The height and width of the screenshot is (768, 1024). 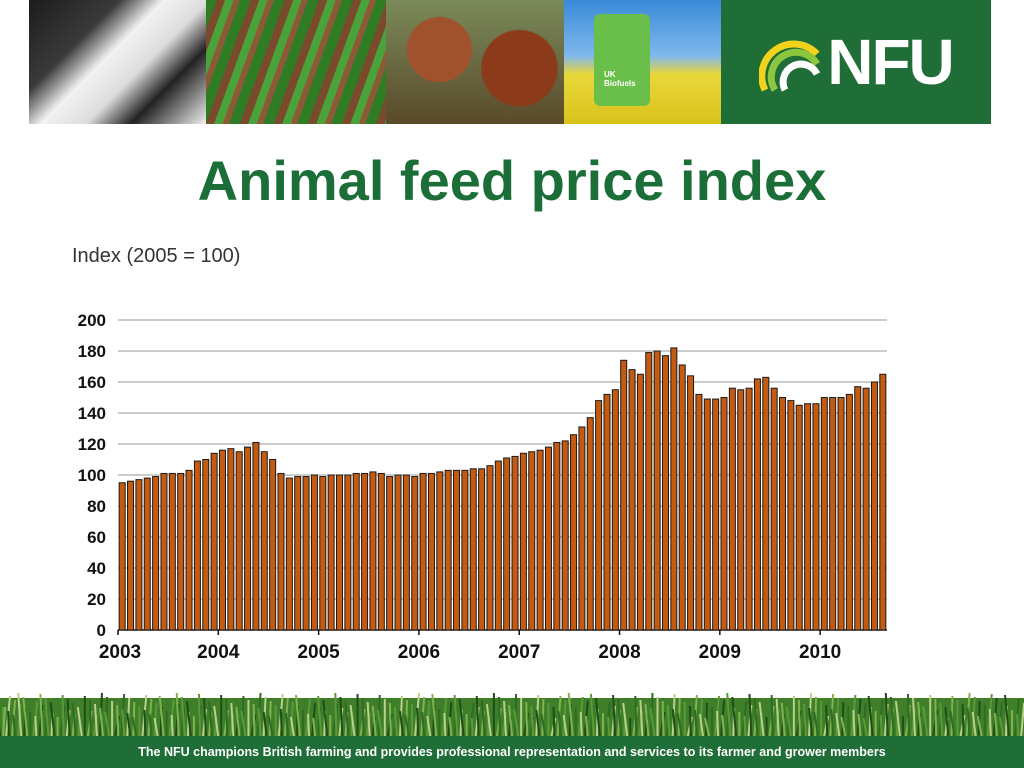 I want to click on rainbow-arc-icon, so click(x=790, y=66).